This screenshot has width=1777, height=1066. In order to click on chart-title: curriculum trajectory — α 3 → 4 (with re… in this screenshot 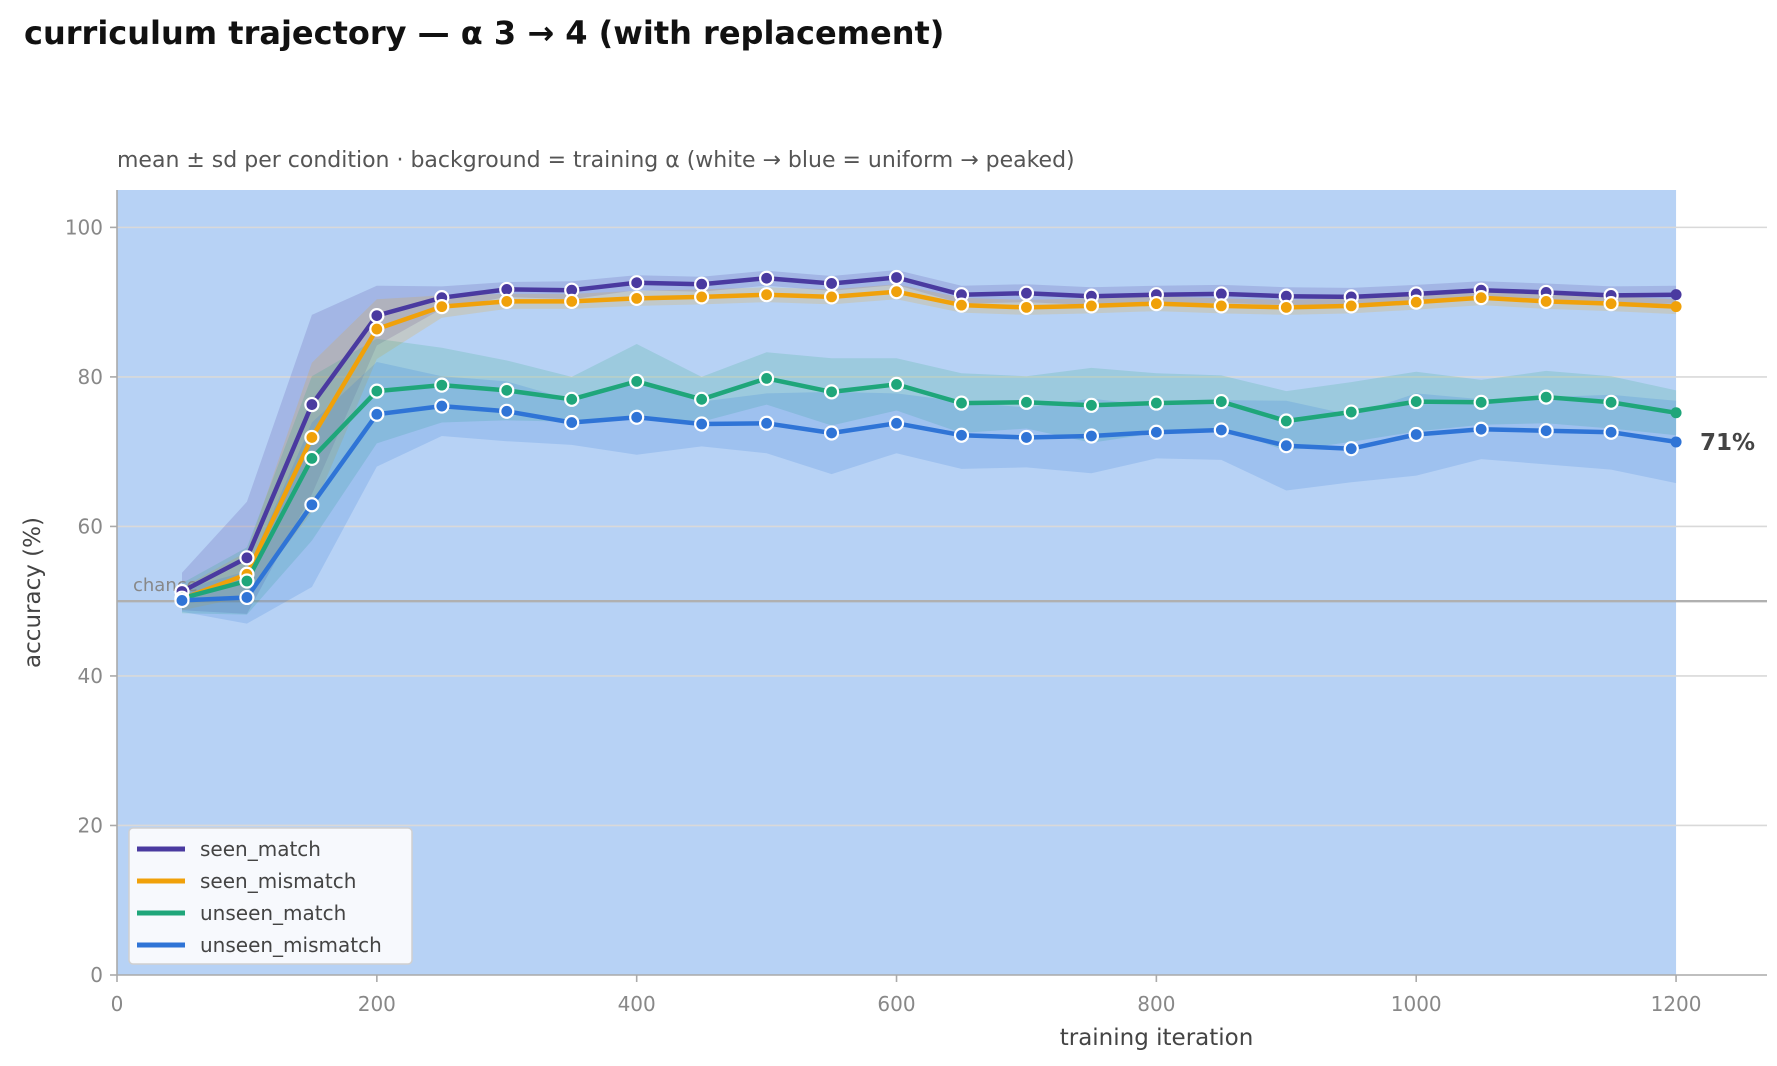, I will do `click(484, 33)`.